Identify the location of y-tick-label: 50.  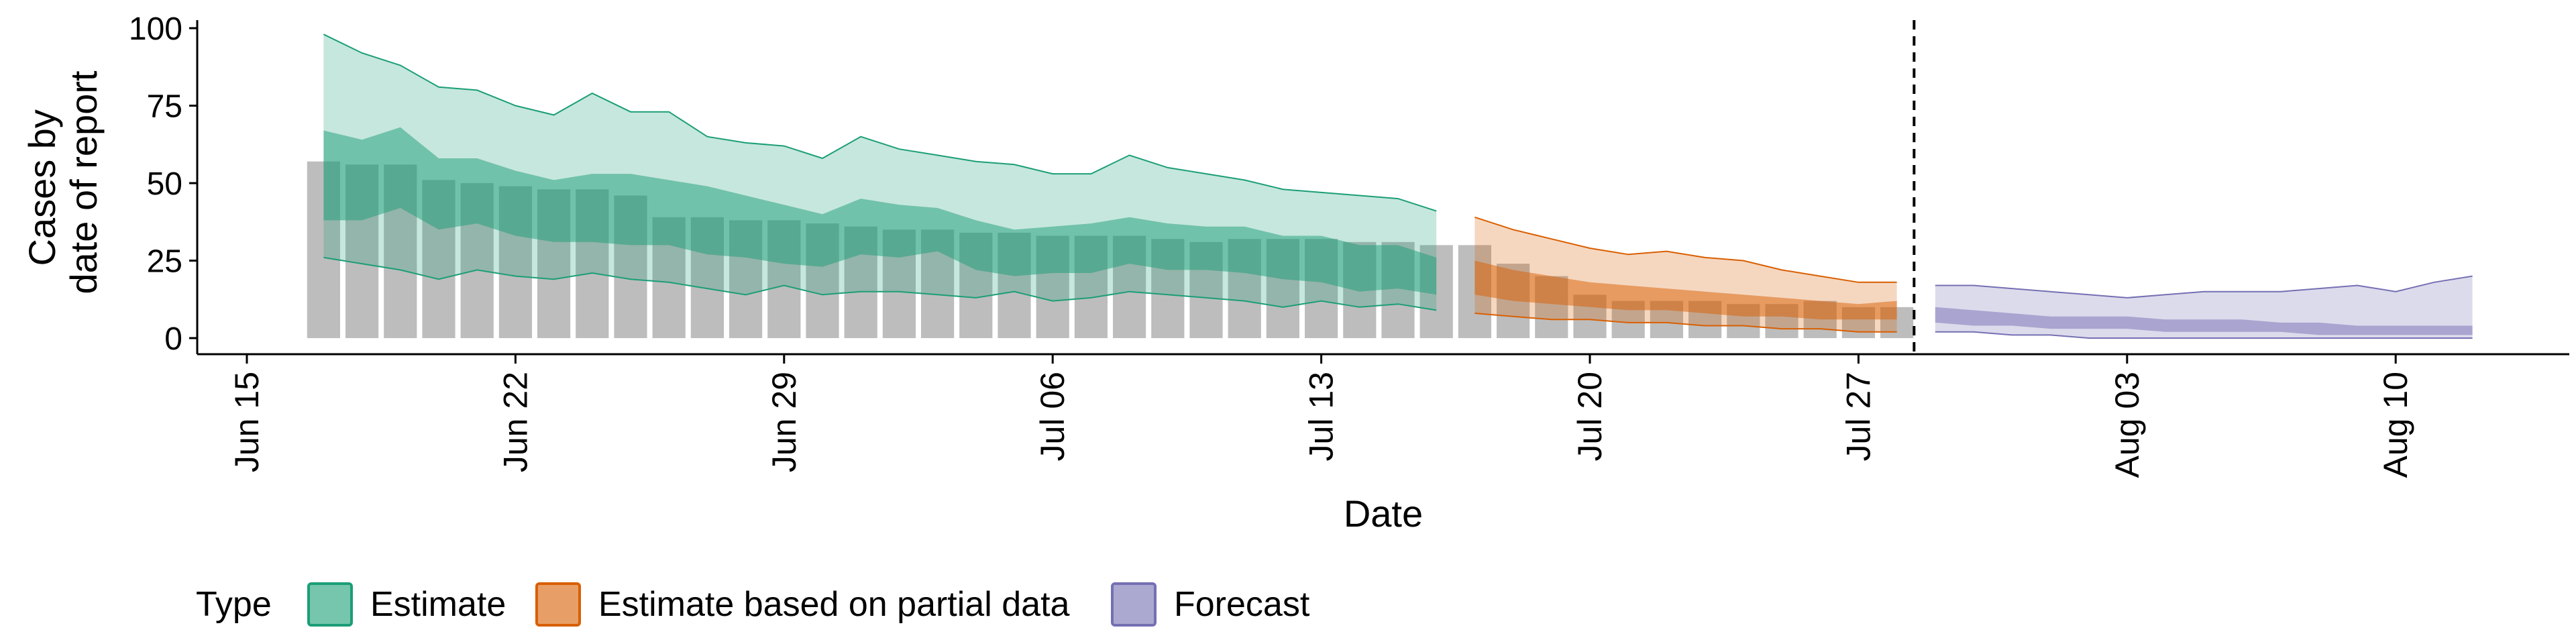
(164, 184).